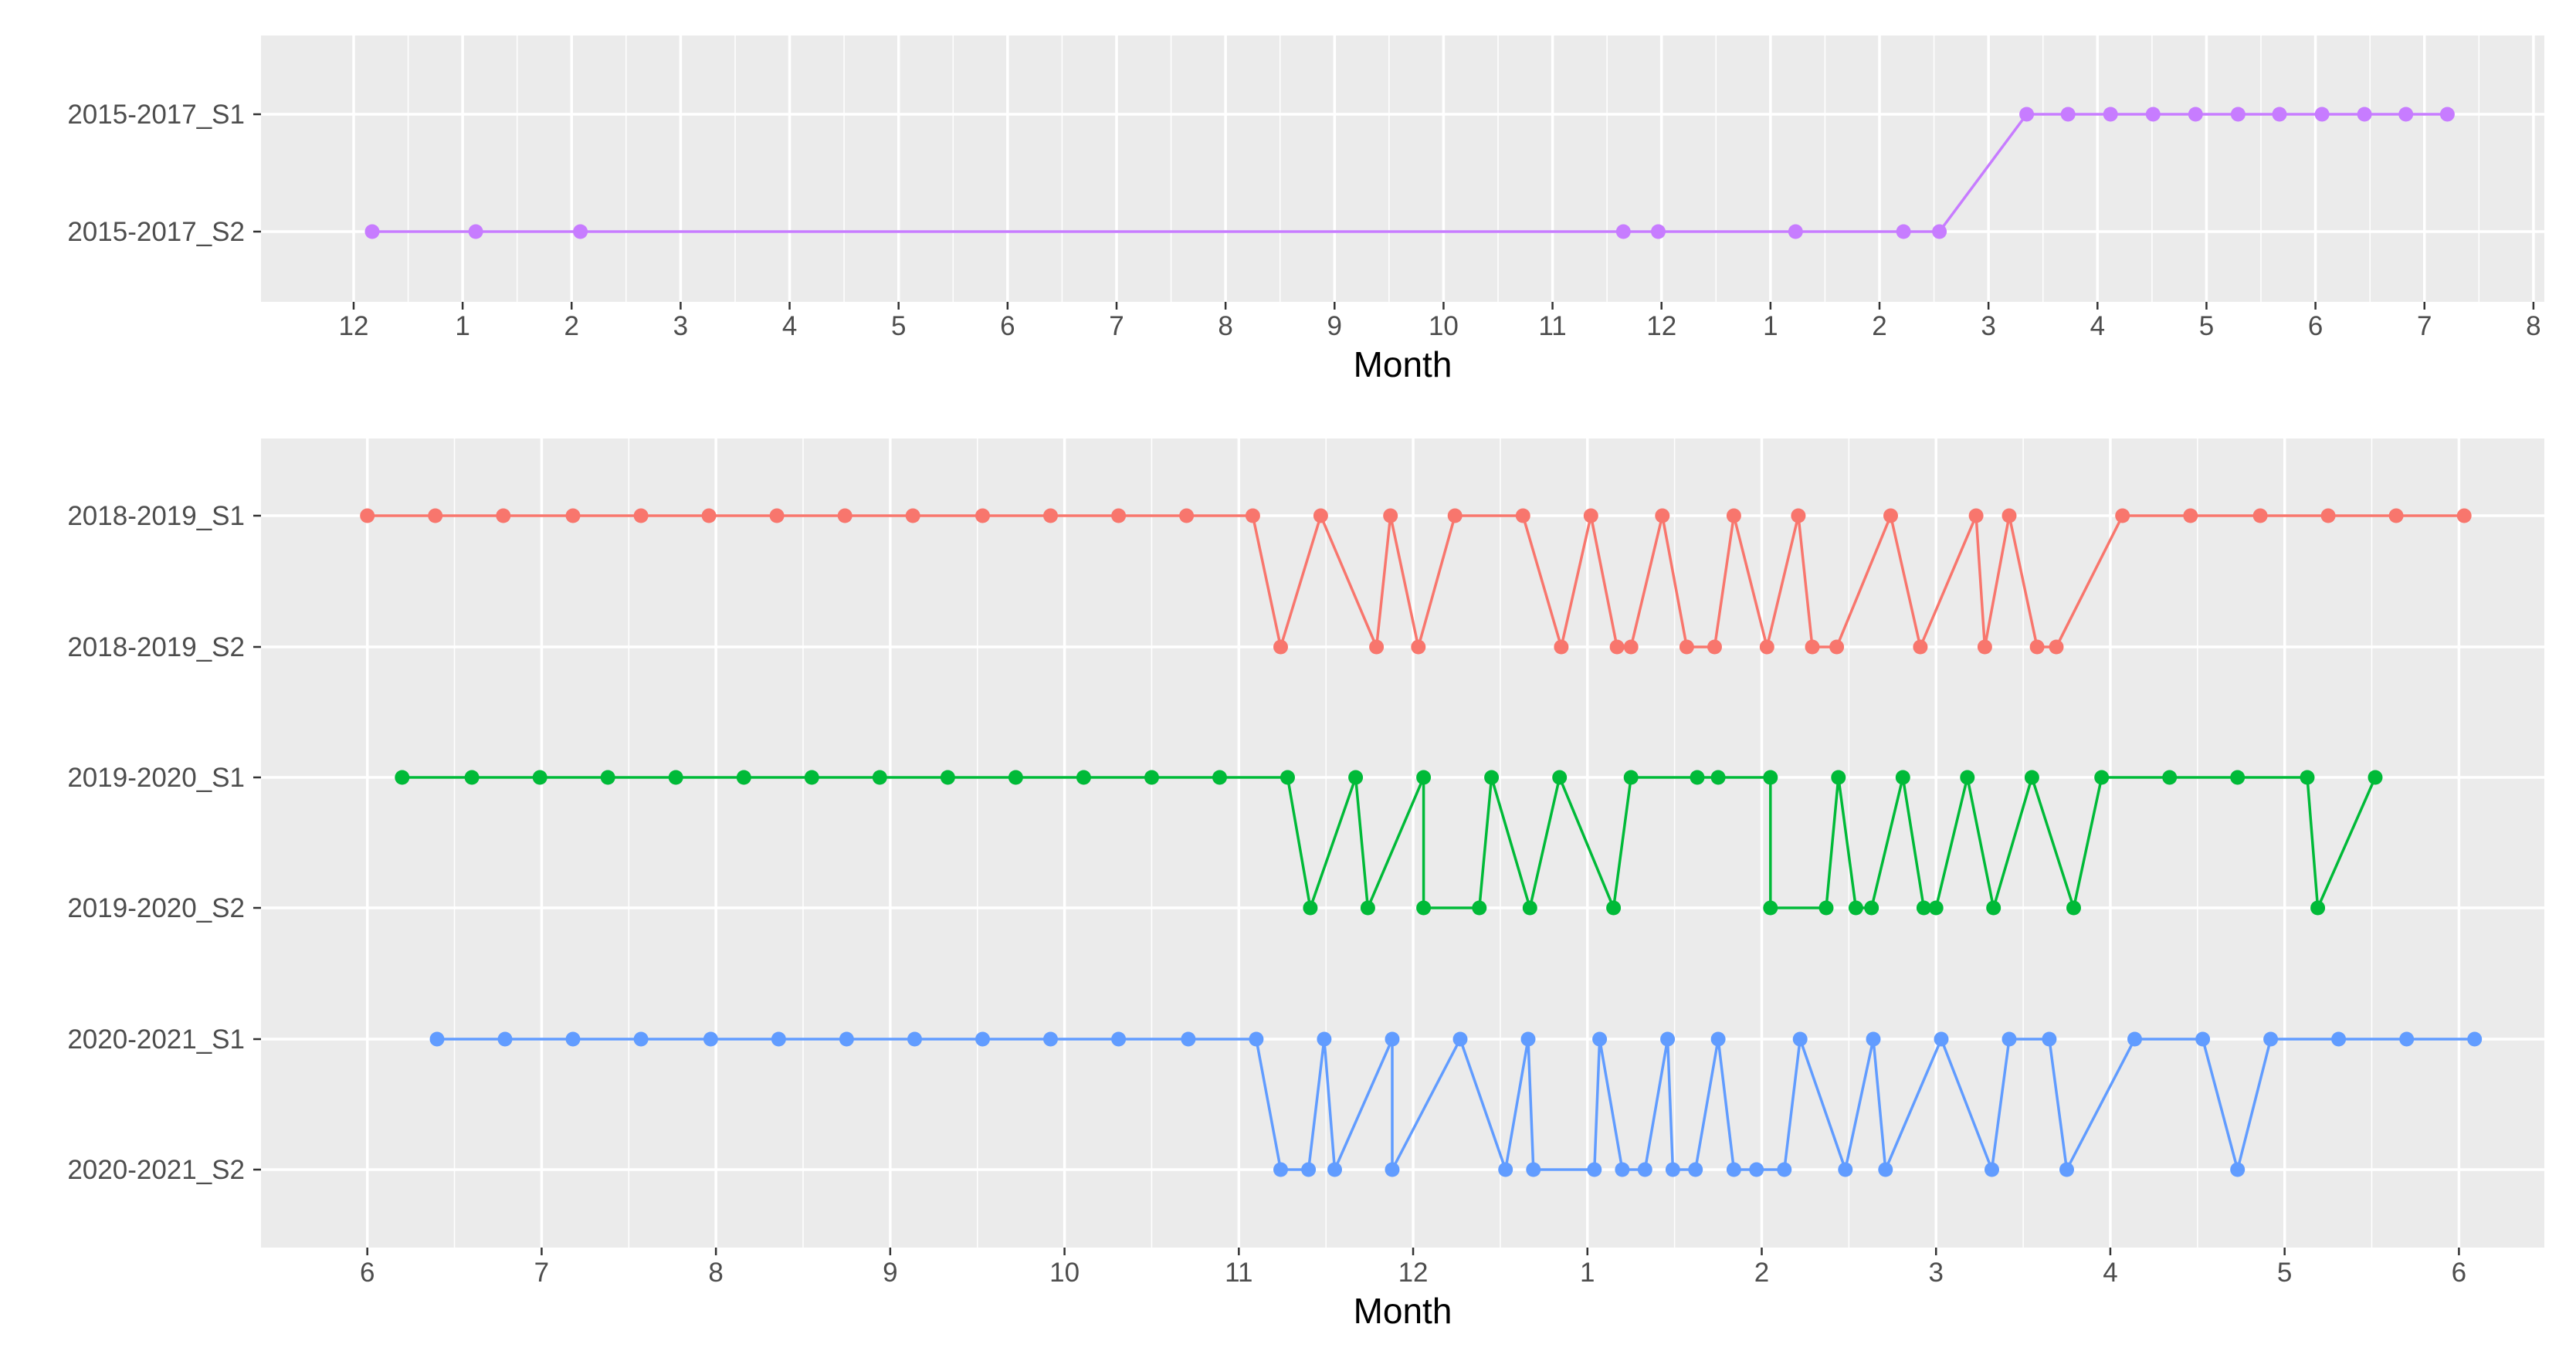  Describe the element at coordinates (1334, 326) in the screenshot. I see `top-x-tick-label: 9` at that location.